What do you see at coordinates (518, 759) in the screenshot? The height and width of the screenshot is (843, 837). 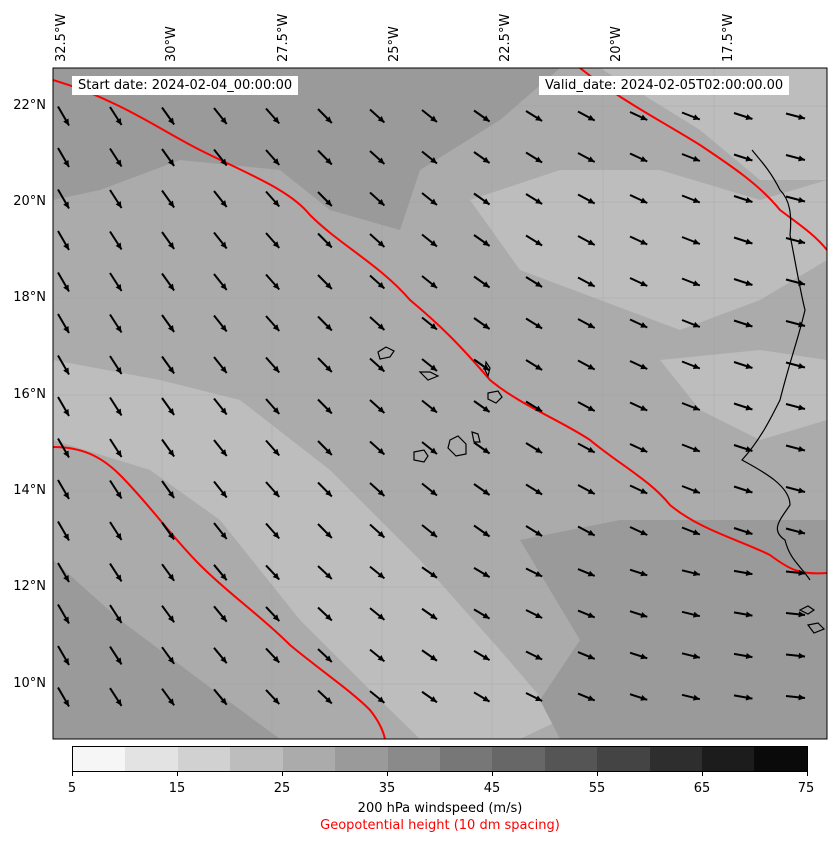 I see `colorbar-segment` at bounding box center [518, 759].